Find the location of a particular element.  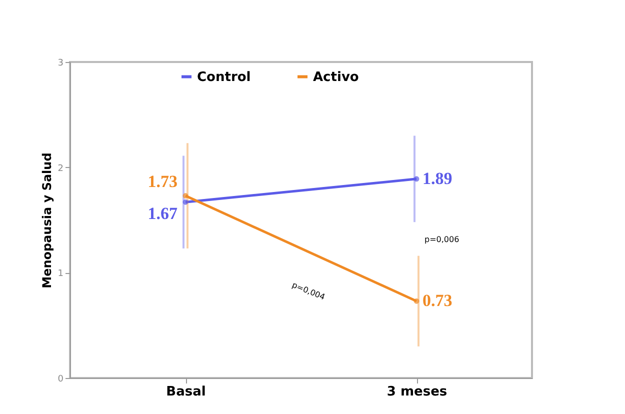

y-tick-label: 1 is located at coordinates (61, 274).